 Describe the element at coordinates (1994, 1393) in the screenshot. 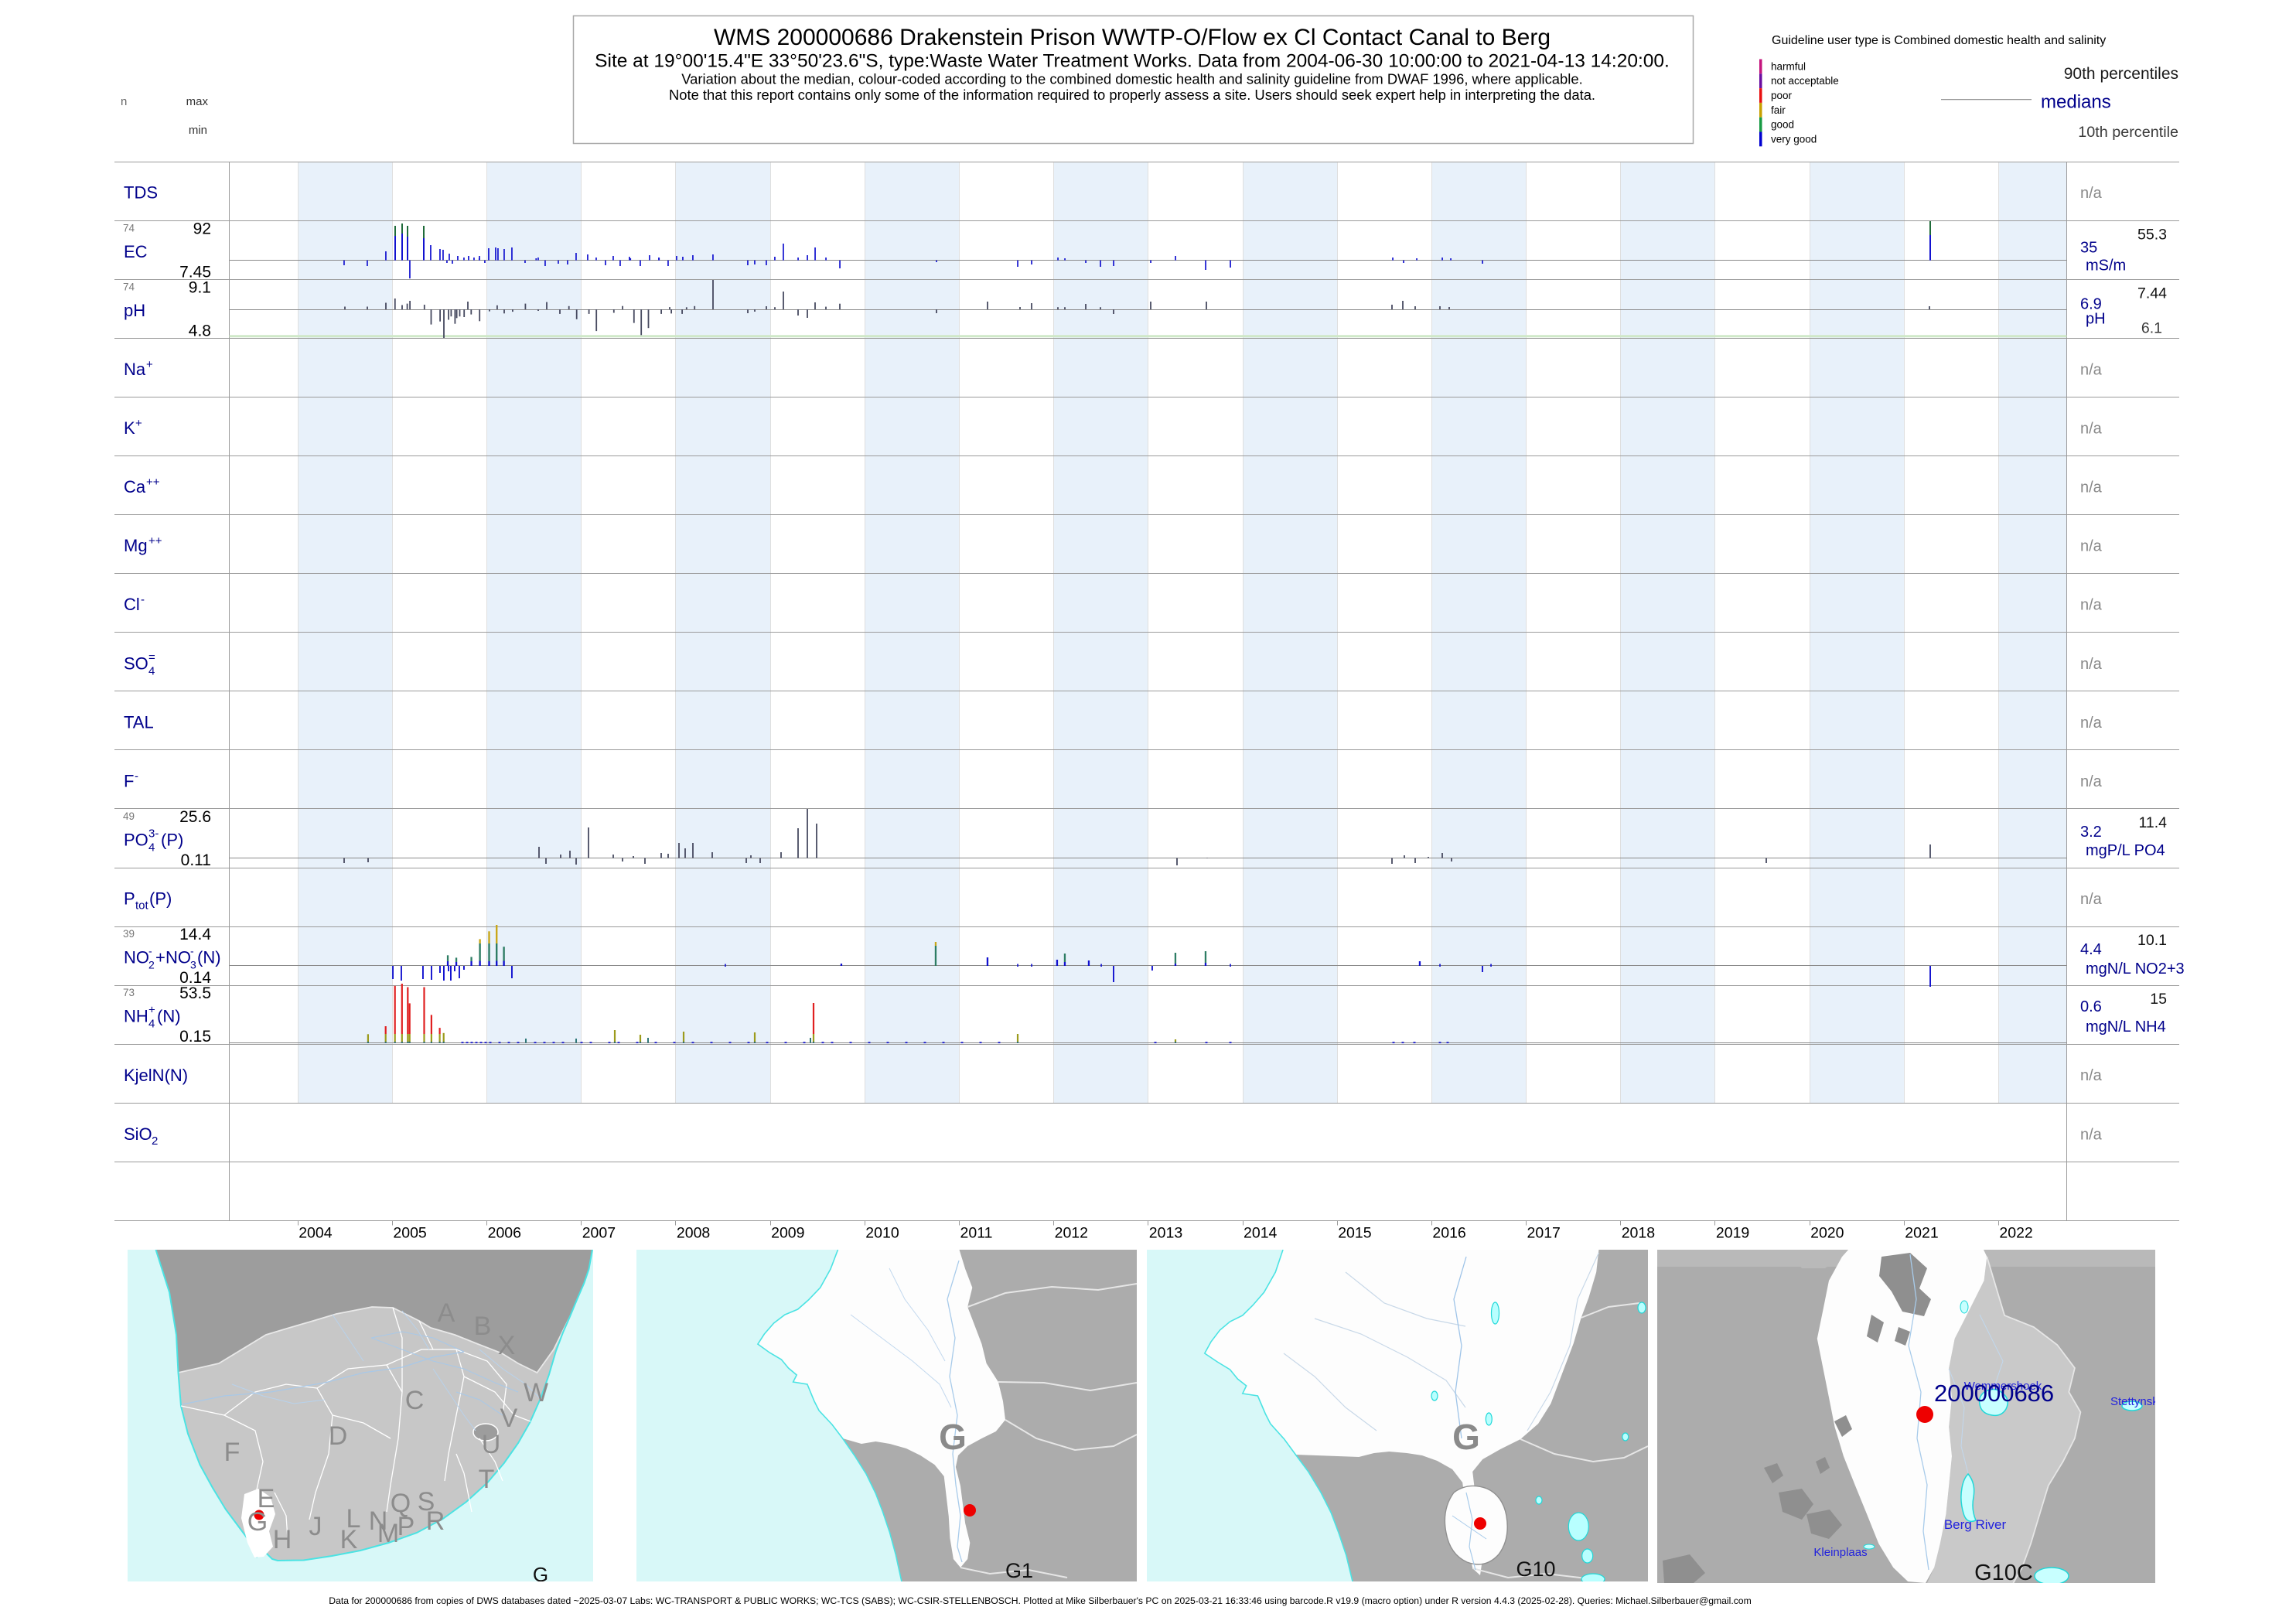

I see `svg-text: 200000686` at that location.